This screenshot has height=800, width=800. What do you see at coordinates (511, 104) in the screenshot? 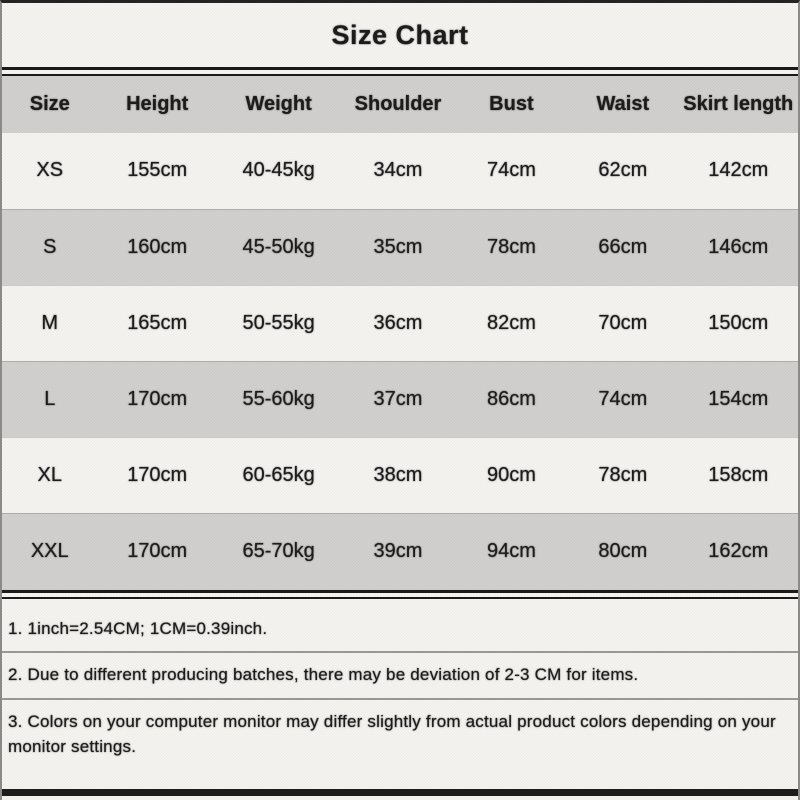
I see `table-header-cell: Bust` at bounding box center [511, 104].